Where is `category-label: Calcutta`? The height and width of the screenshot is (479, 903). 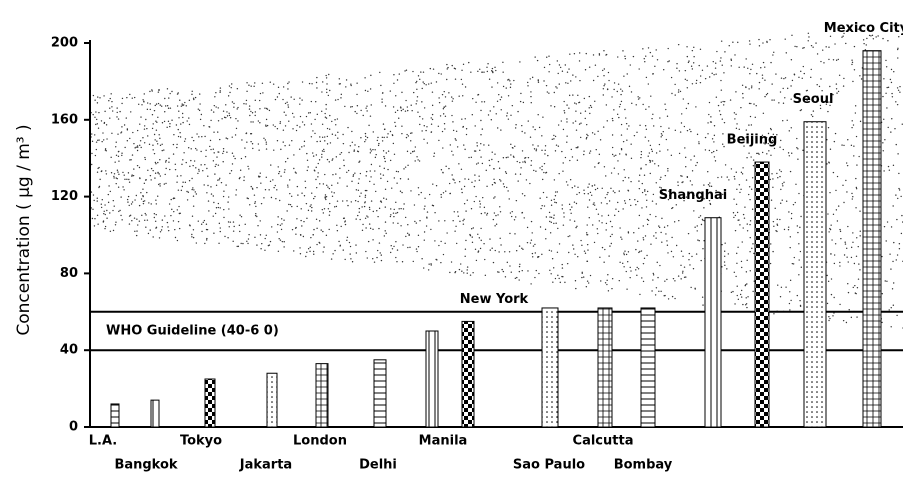 category-label: Calcutta is located at coordinates (603, 441).